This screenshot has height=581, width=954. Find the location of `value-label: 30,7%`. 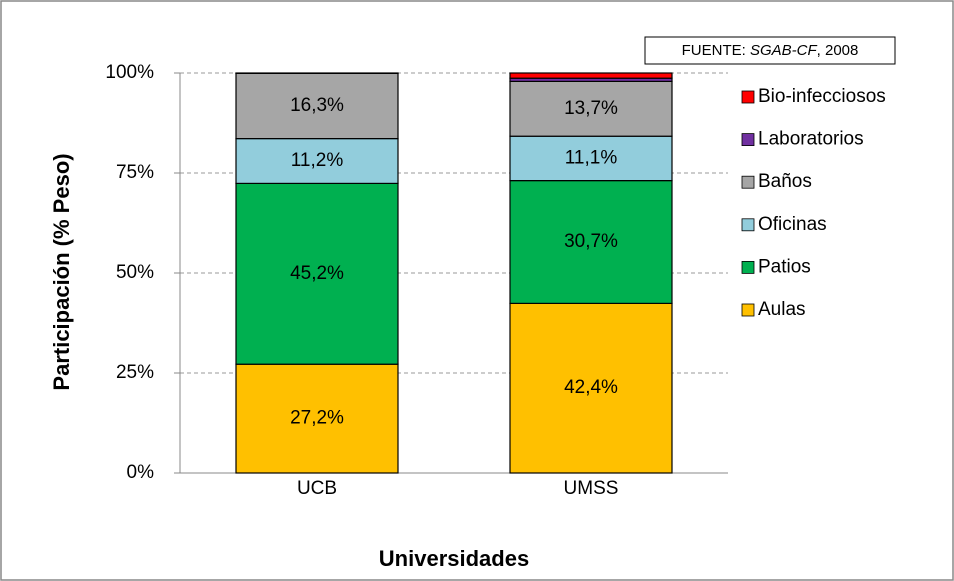

value-label: 30,7% is located at coordinates (591, 241).